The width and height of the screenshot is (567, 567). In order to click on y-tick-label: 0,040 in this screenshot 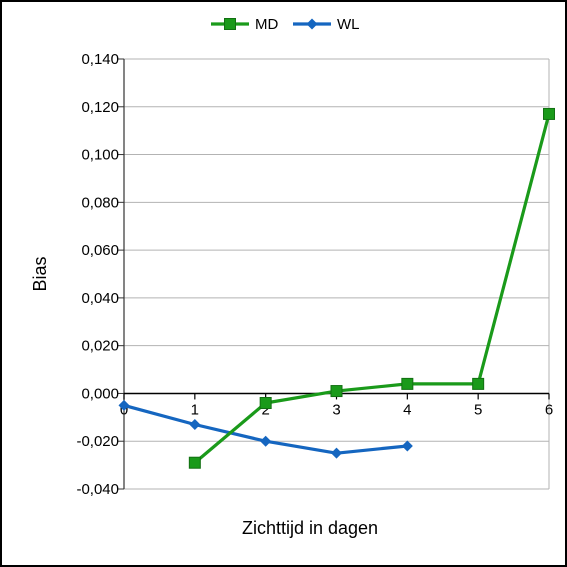, I will do `click(100, 298)`.